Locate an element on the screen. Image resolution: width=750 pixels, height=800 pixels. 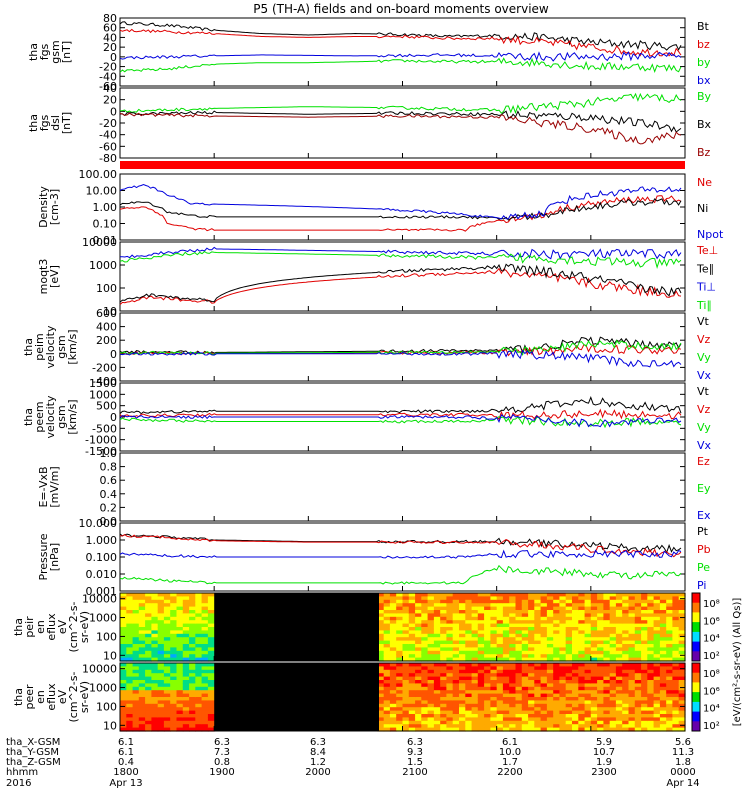
y-tick-label: -400 is located at coordinates (104, 381).